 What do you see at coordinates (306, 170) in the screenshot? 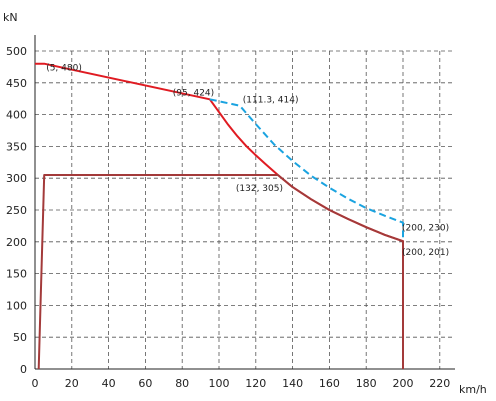
I see `series-line` at bounding box center [306, 170].